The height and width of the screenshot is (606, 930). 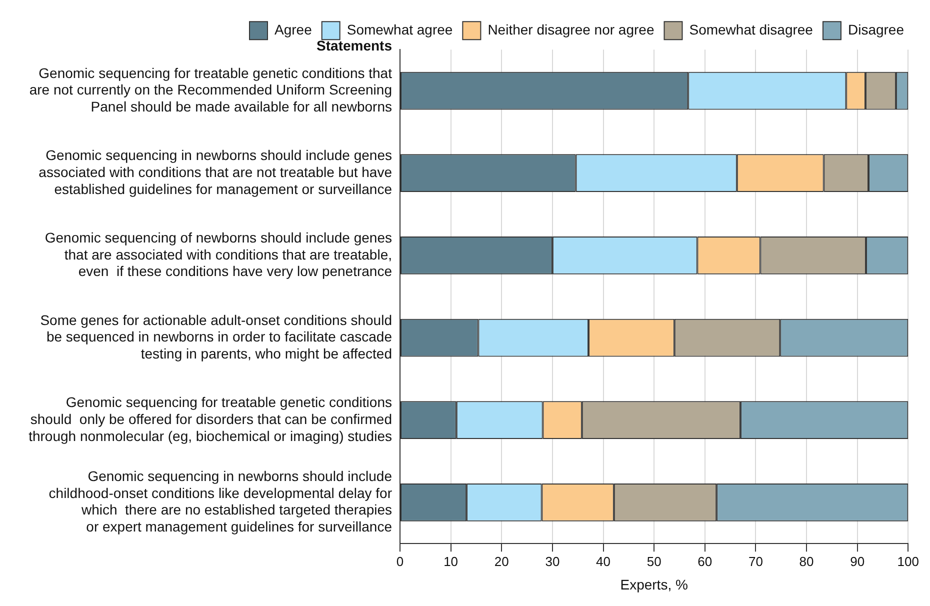 I want to click on x-tick-label: 50, so click(x=654, y=561).